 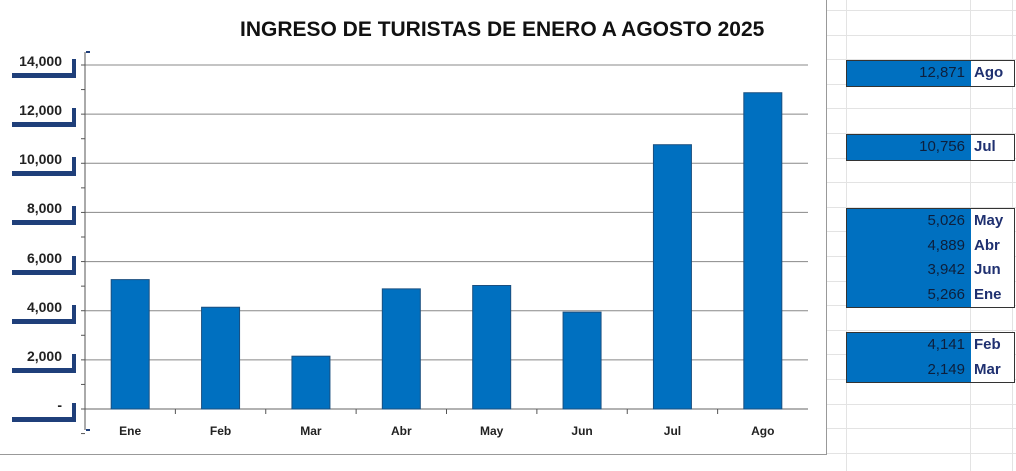 I want to click on bar-ene, so click(x=130, y=344).